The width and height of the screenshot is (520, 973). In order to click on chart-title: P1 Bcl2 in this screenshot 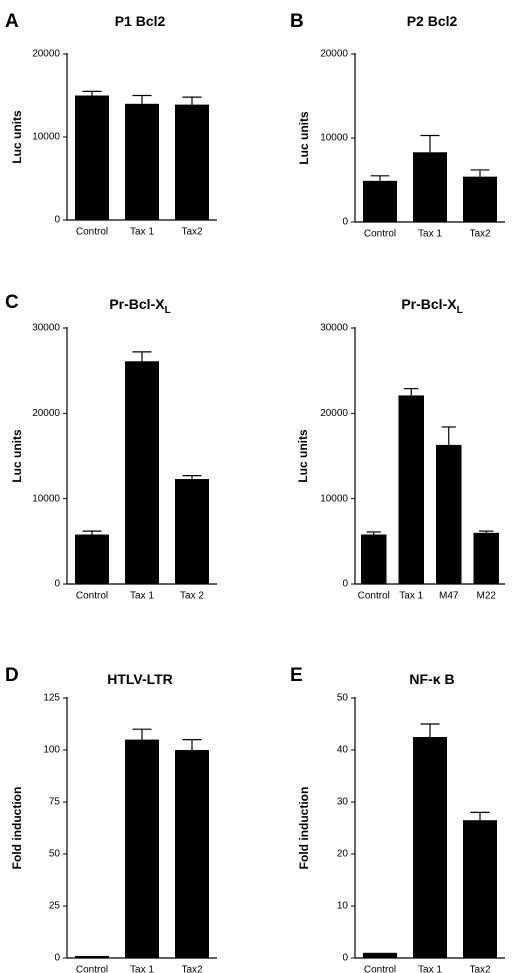, I will do `click(140, 21)`.